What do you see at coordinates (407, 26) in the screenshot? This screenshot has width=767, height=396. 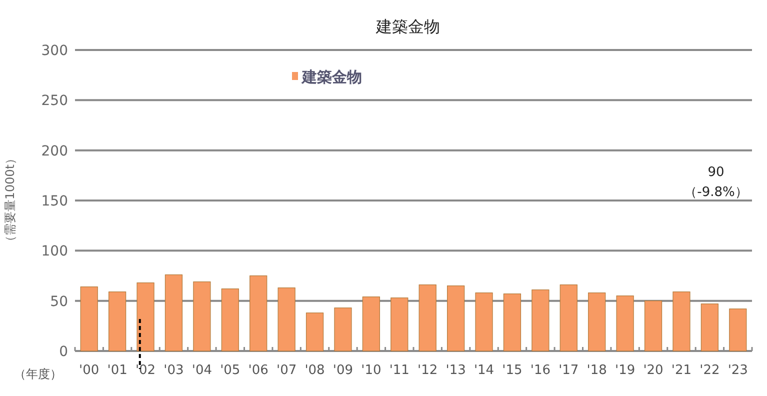 I see `chart-title: 建築金物` at bounding box center [407, 26].